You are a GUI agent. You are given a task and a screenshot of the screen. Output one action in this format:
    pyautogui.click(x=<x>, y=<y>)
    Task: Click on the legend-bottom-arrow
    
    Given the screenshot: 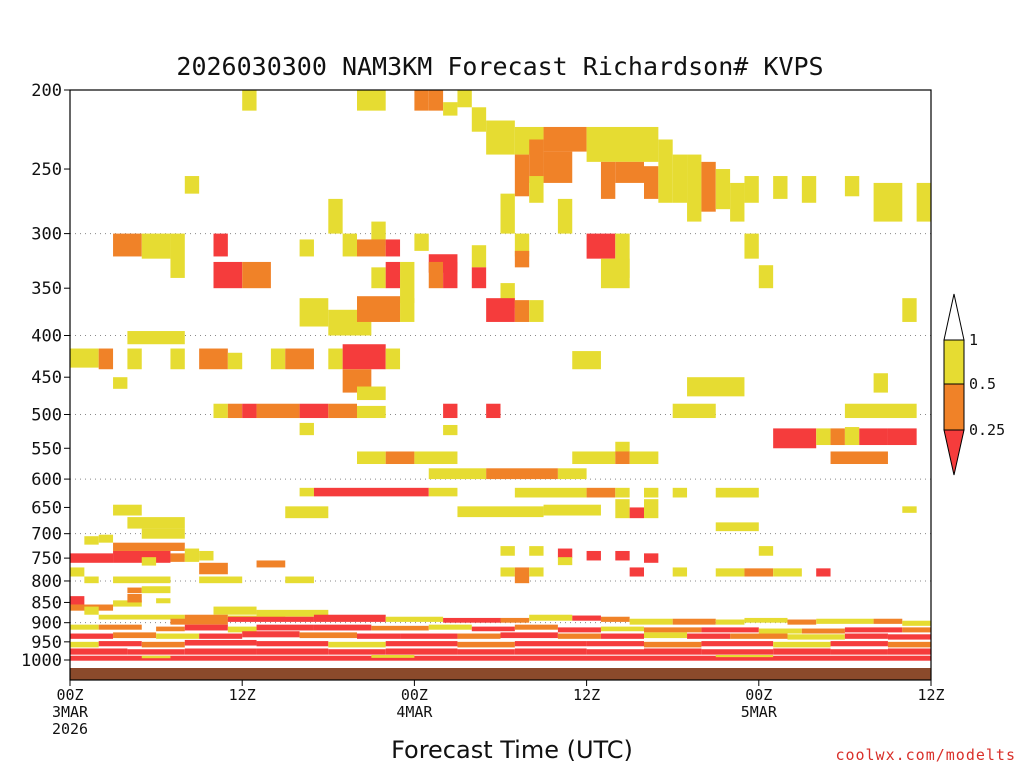 What is the action you would take?
    pyautogui.click(x=954, y=452)
    